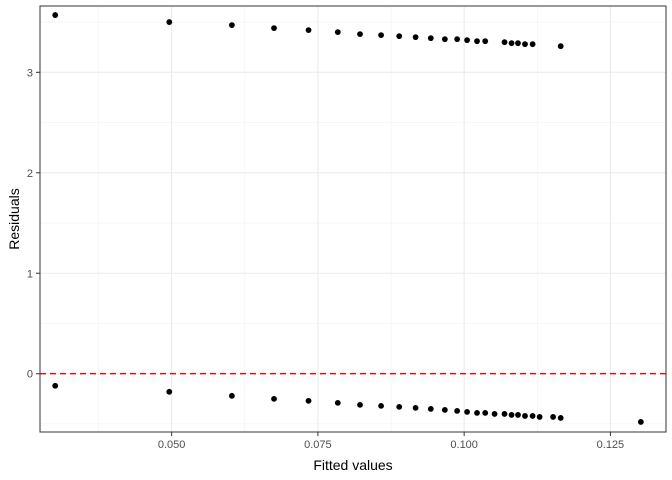 This screenshot has height=480, width=672. Describe the element at coordinates (318, 445) in the screenshot. I see `x-tick-label: 0.075` at that location.